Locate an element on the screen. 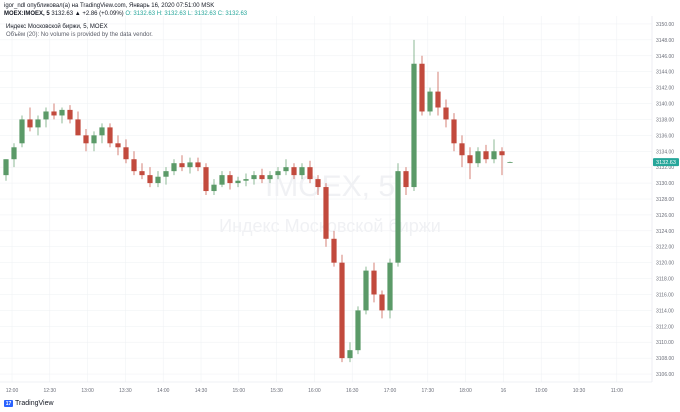 This screenshot has height=412, width=680. y-tick-label: 3148.00 is located at coordinates (665, 41).